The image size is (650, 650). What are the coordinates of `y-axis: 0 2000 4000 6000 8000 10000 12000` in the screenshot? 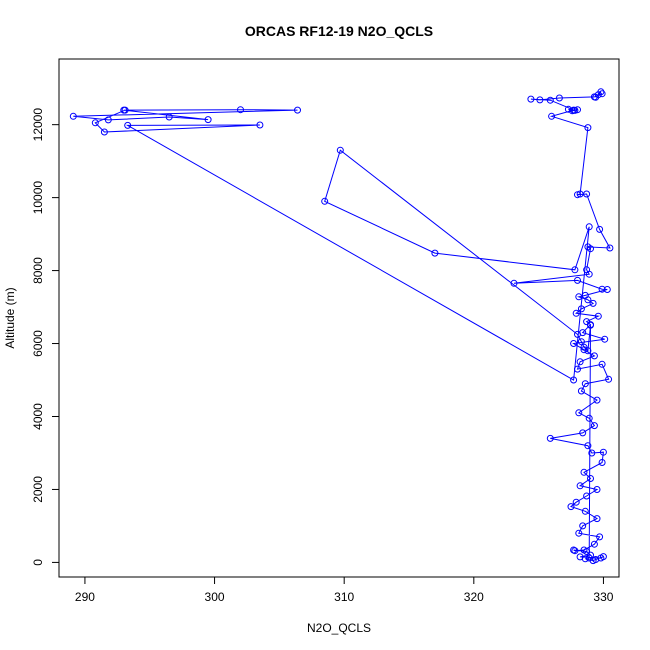 It's located at (45, 337).